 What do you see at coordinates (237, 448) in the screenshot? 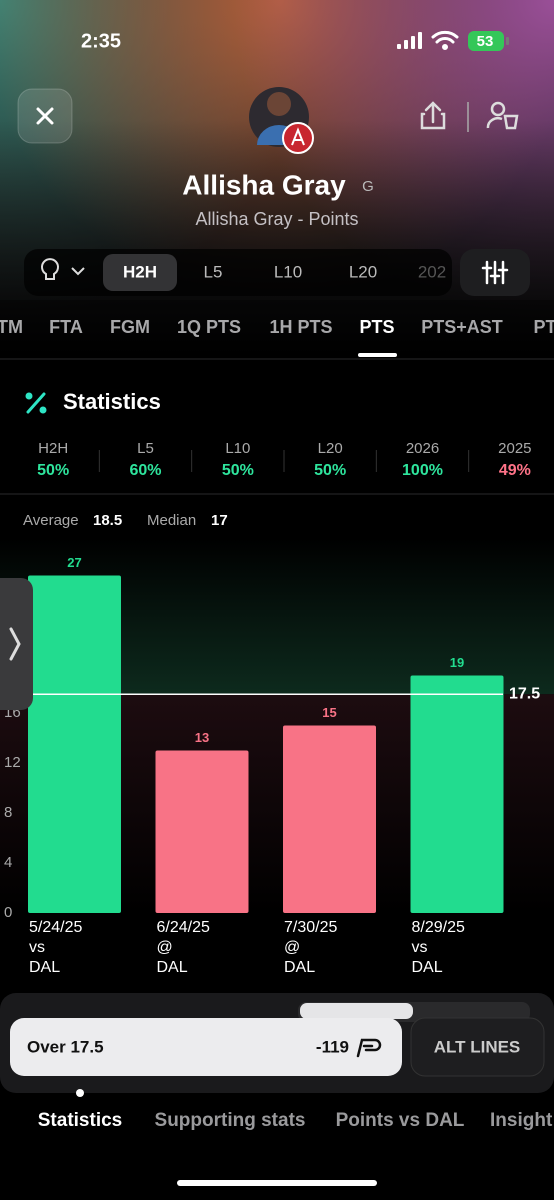
I see `stat-label: L10` at bounding box center [237, 448].